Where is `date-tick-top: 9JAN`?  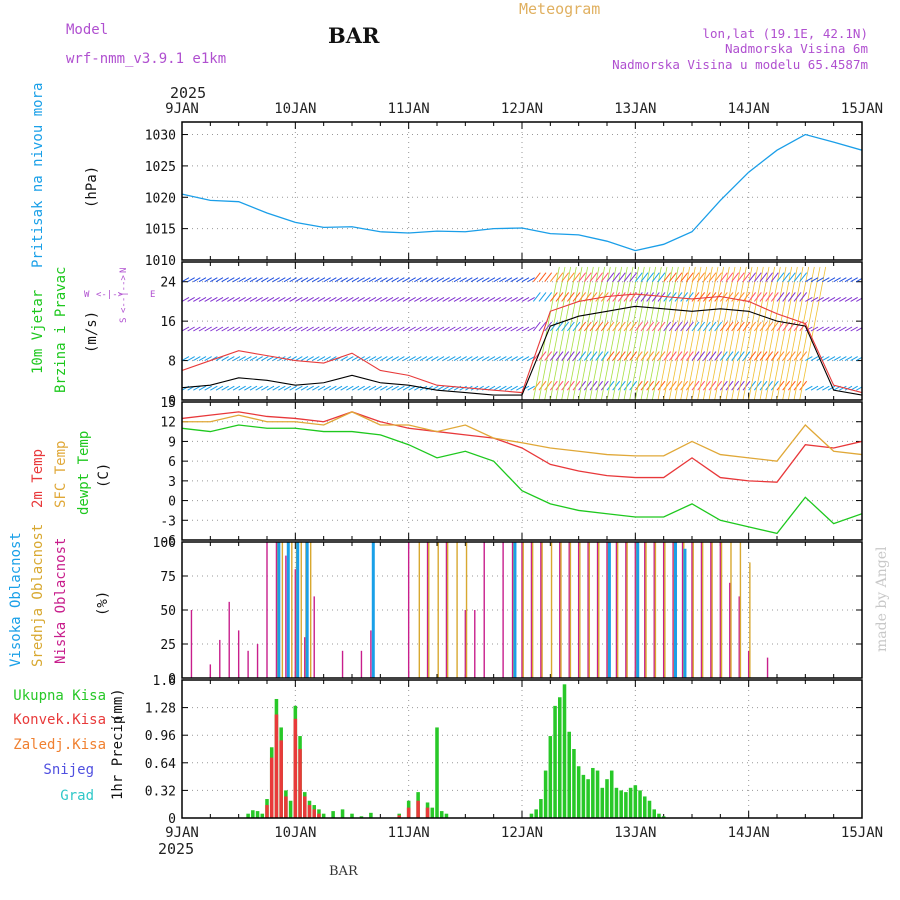 date-tick-top: 9JAN is located at coordinates (182, 109).